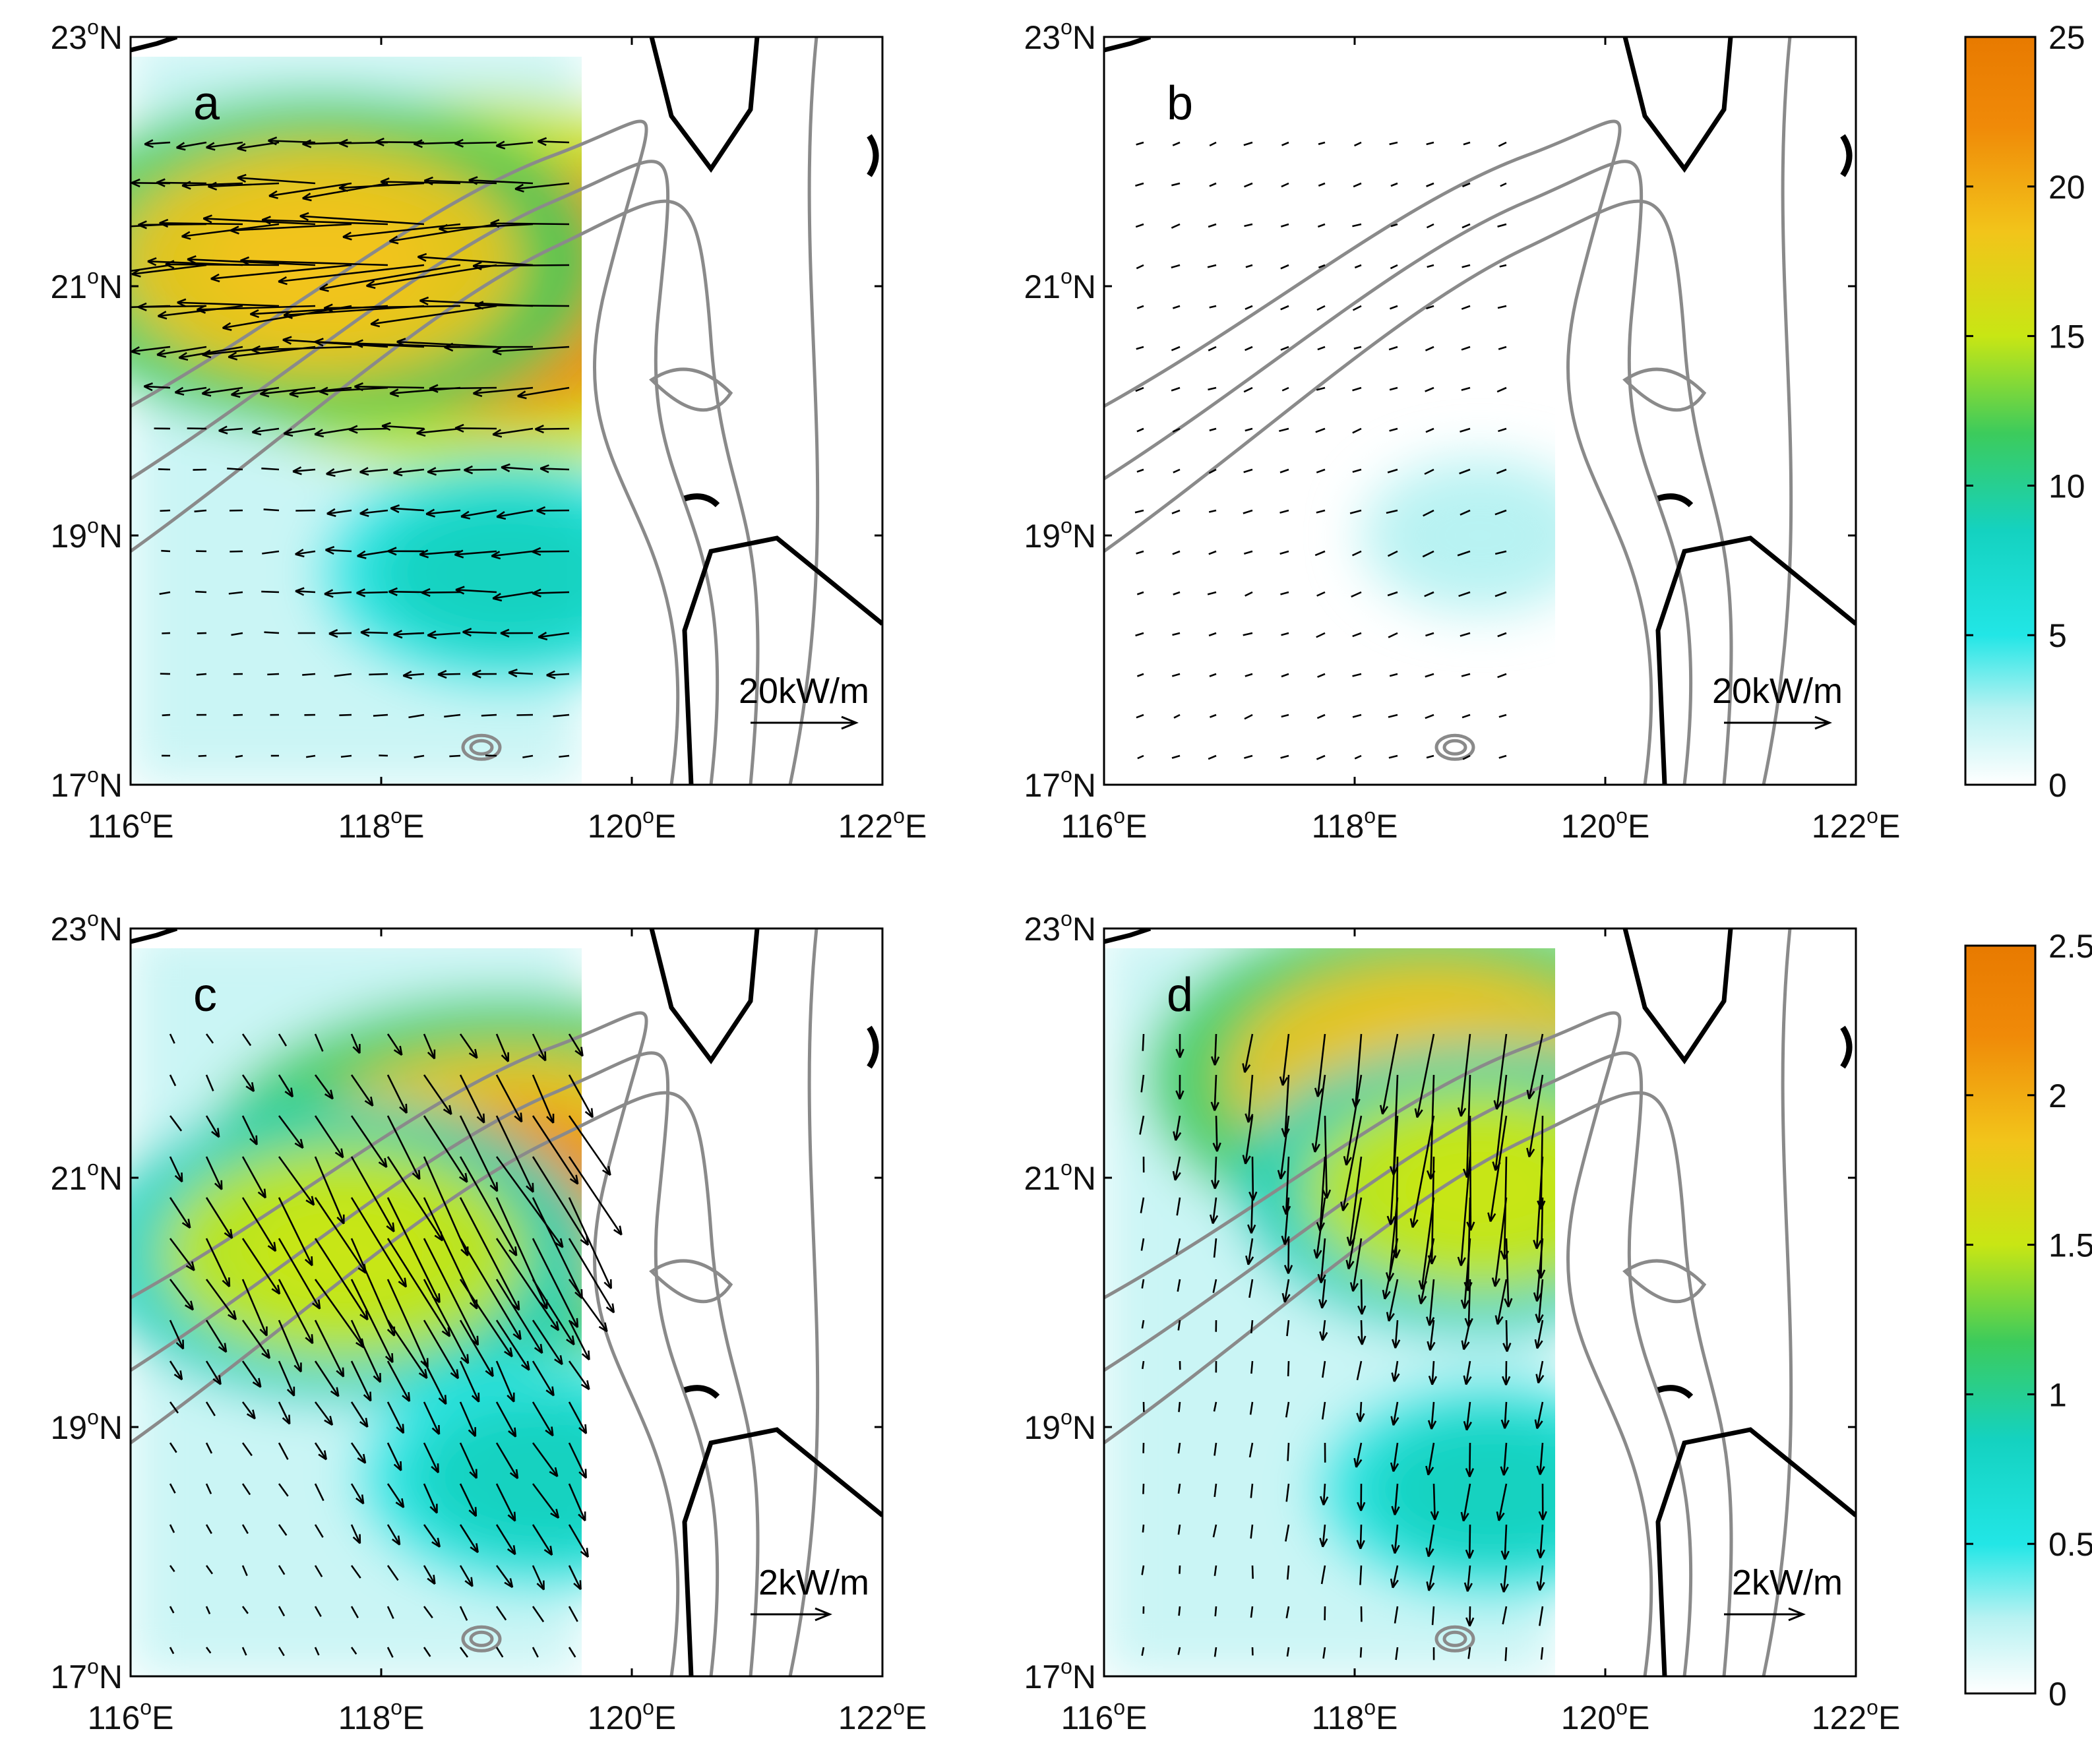  What do you see at coordinates (2070, 947) in the screenshot?
I see `colorbar-tick-label: 2.5` at bounding box center [2070, 947].